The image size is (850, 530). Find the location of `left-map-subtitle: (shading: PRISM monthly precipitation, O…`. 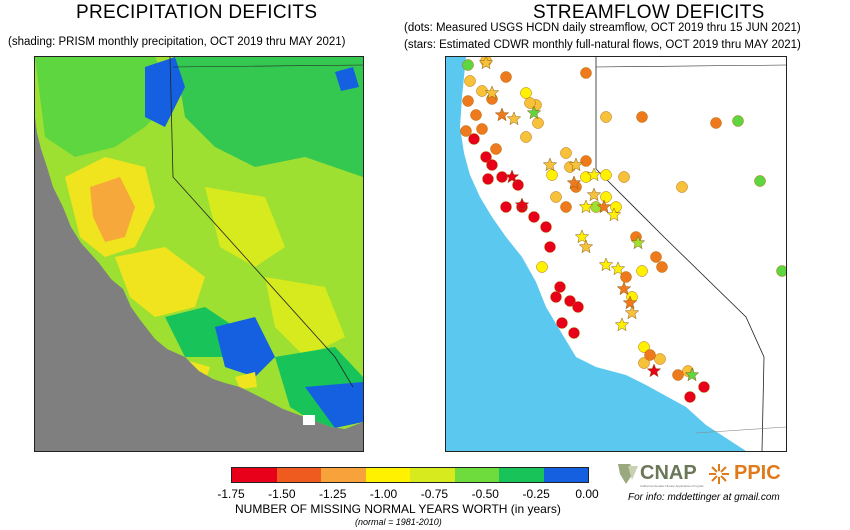

left-map-subtitle: (shading: PRISM monthly precipitation, O… is located at coordinates (177, 42).